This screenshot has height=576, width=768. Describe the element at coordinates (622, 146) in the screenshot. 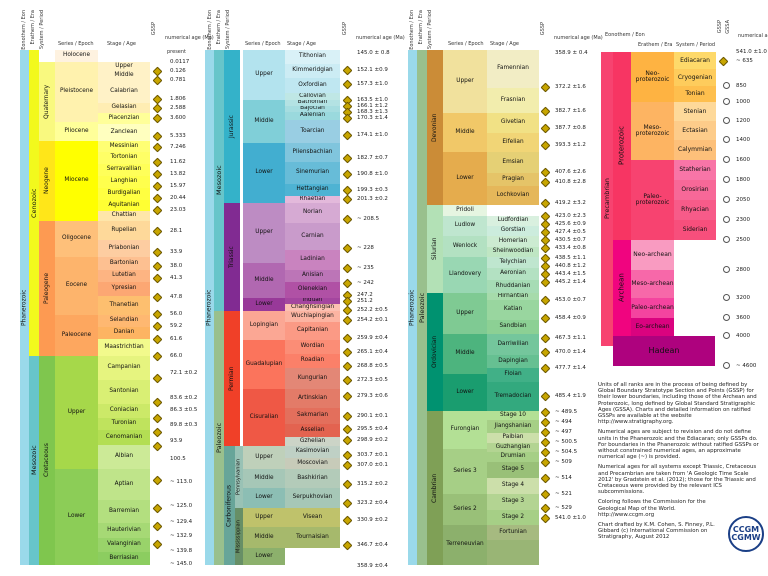

I see `eon-proterozoic: Proterozoic` at that location.